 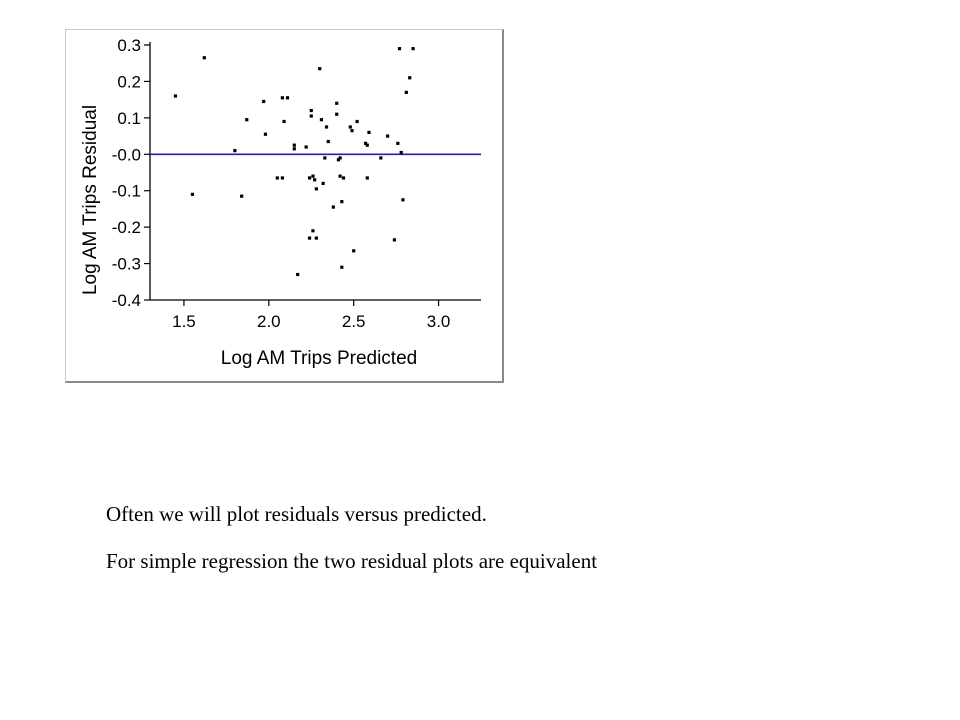 I want to click on y-tick-label: -0.3, so click(x=126, y=264).